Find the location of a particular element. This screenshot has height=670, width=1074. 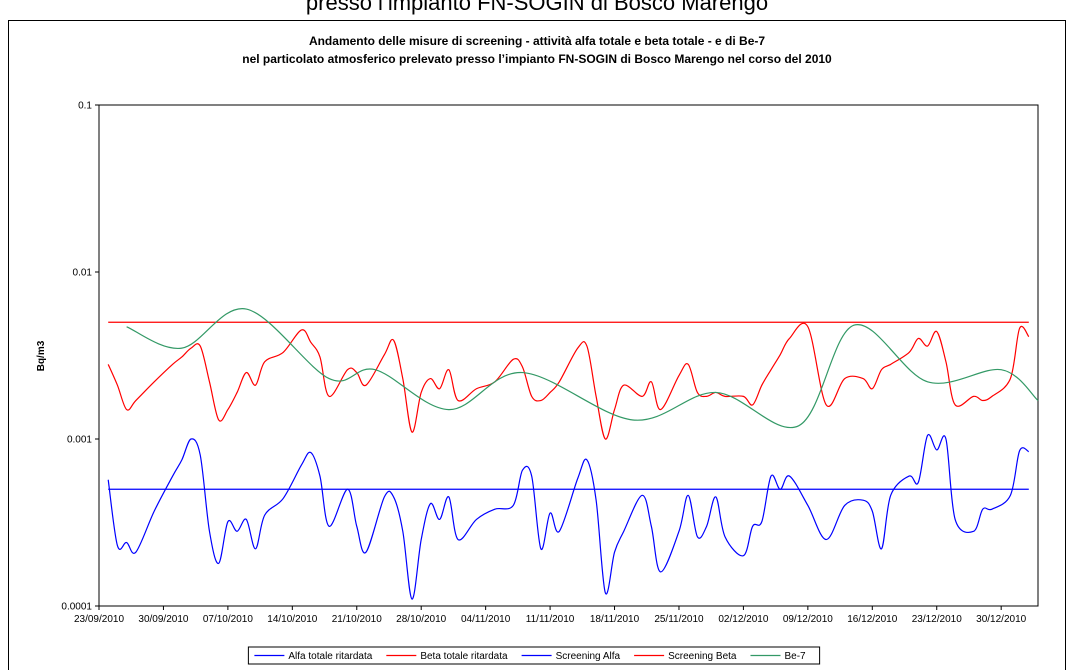

x-tick-label: 14/10/2010 is located at coordinates (292, 619).